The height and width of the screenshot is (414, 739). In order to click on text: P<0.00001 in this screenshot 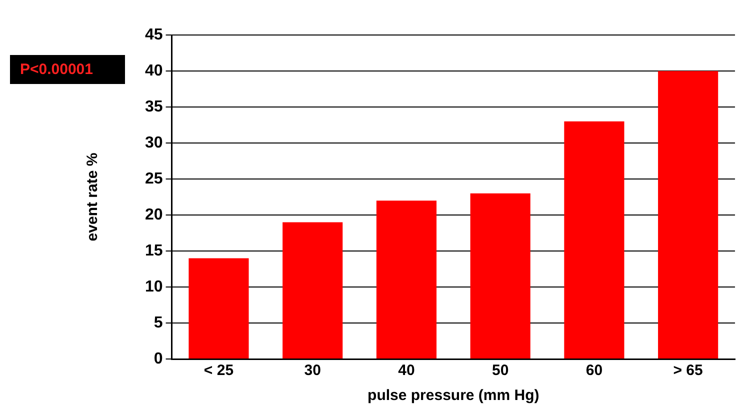, I will do `click(67, 69)`.